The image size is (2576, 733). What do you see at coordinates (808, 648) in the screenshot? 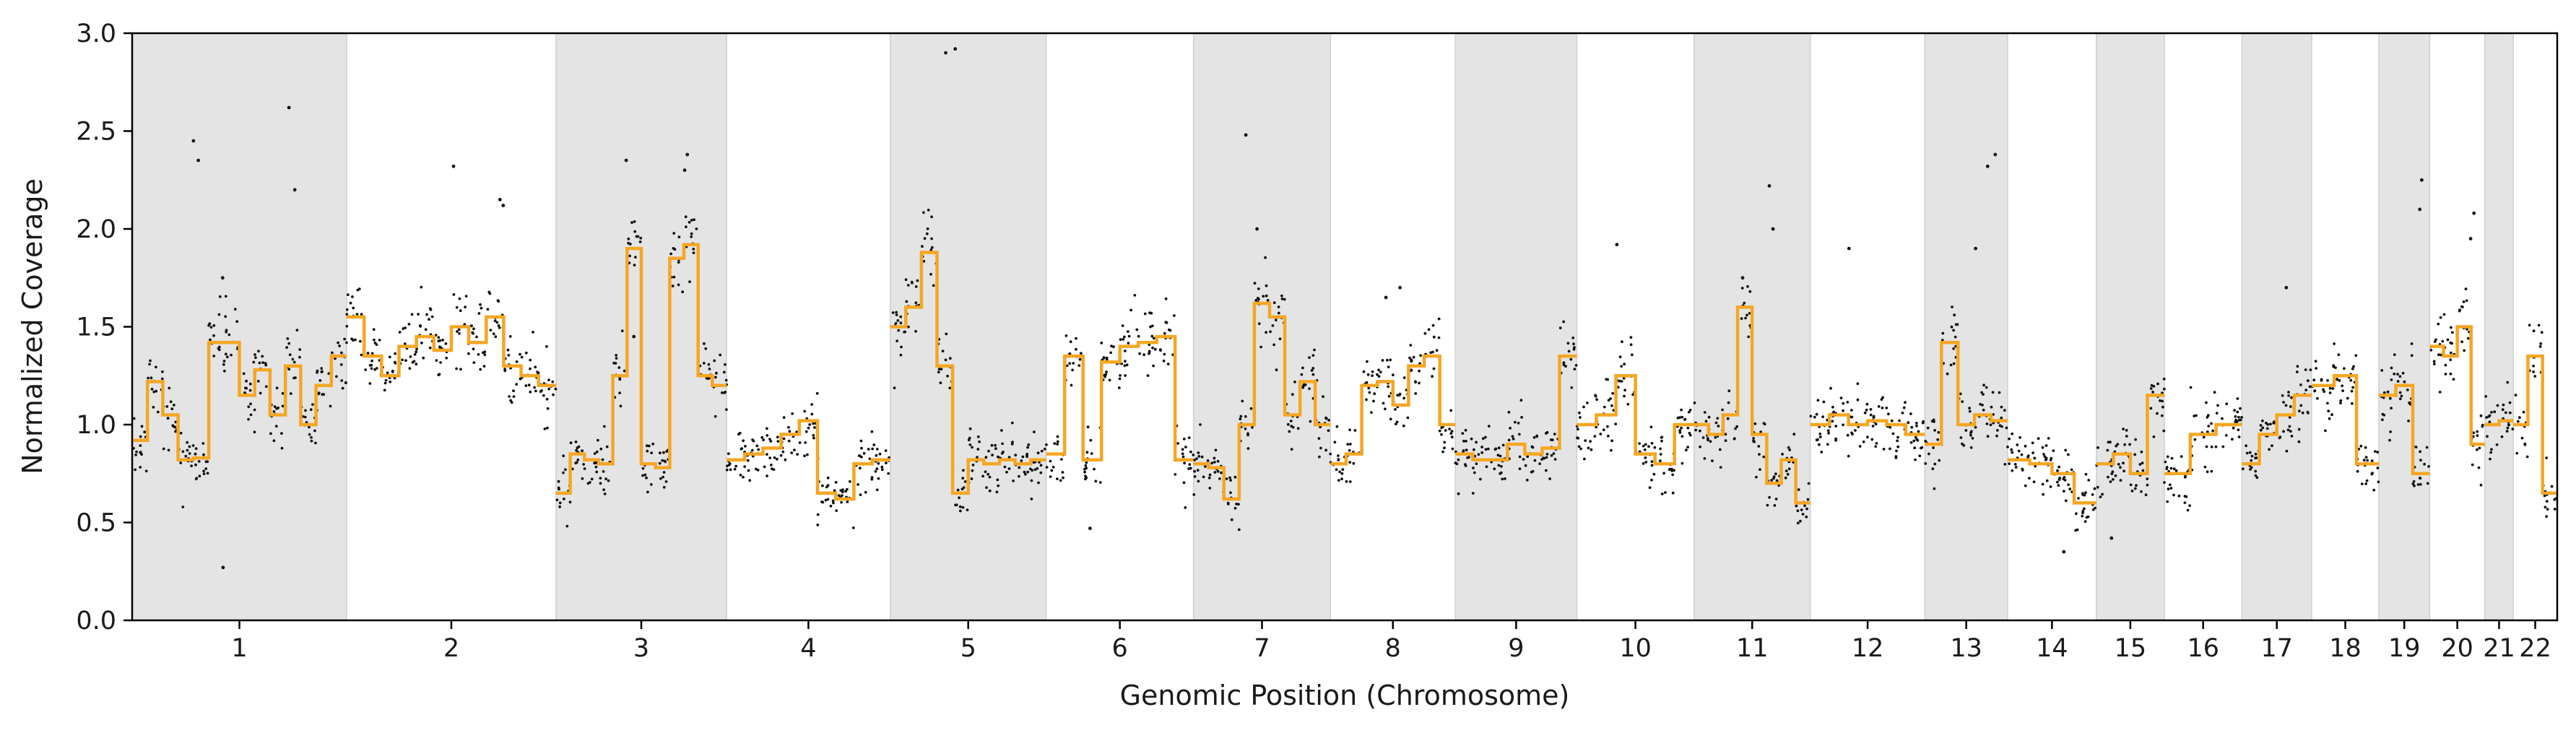
I see `x-tick-label-chr4: 4` at bounding box center [808, 648].